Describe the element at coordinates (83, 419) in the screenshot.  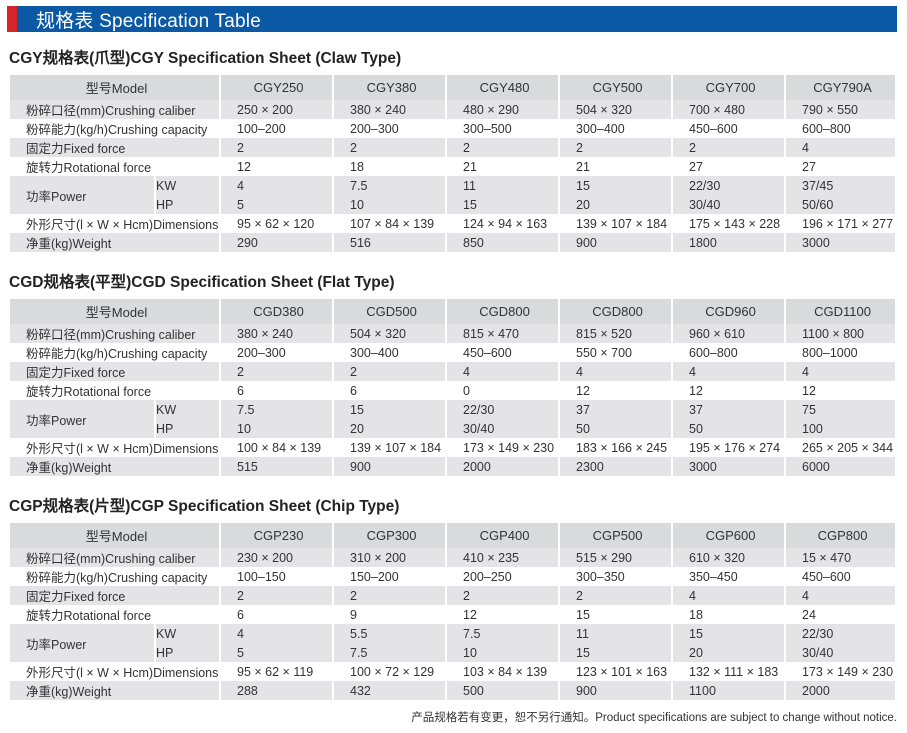
I see `power-label: 功率Power` at that location.